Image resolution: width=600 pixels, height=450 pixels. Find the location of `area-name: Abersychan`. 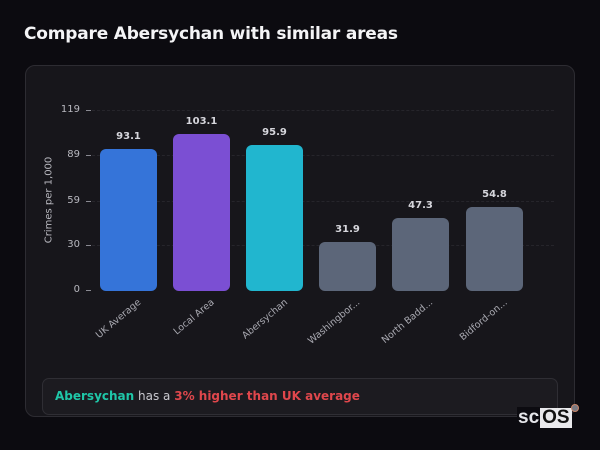

area-name: Abersychan is located at coordinates (95, 396).